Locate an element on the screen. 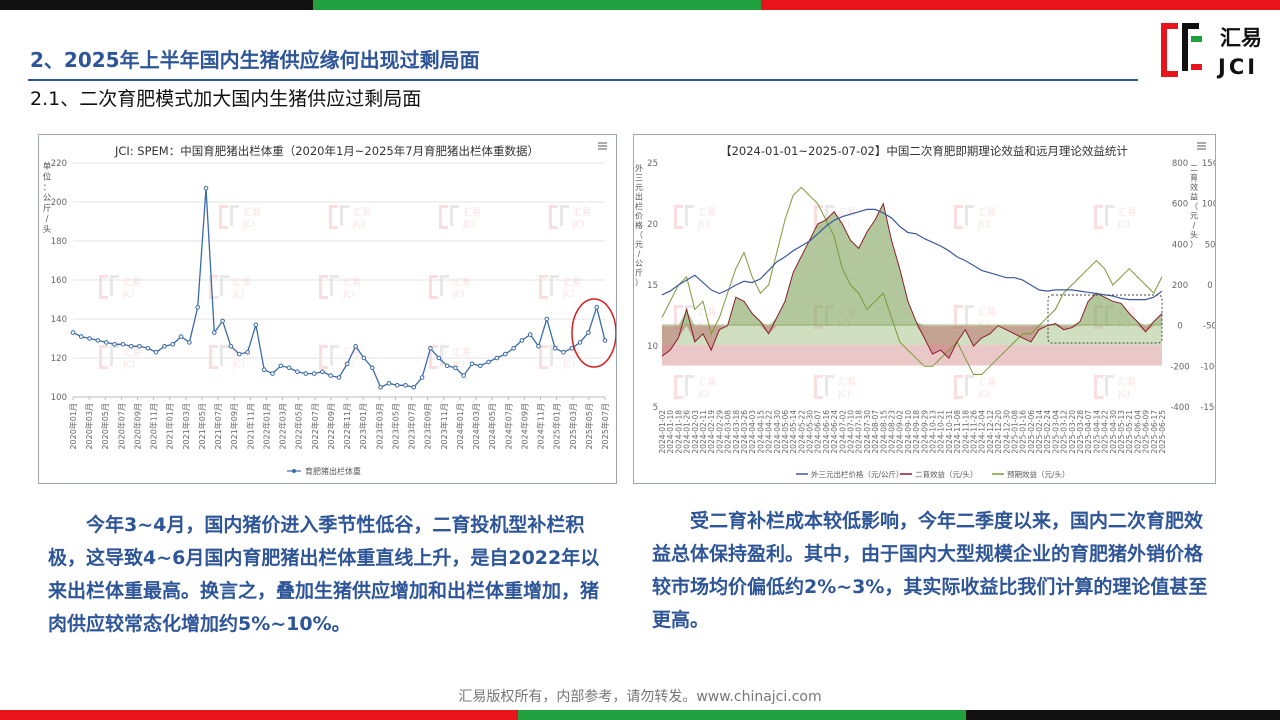 The height and width of the screenshot is (720, 1280). right-legend-item: 外三元出栏价格（元/公斤） is located at coordinates (850, 474).